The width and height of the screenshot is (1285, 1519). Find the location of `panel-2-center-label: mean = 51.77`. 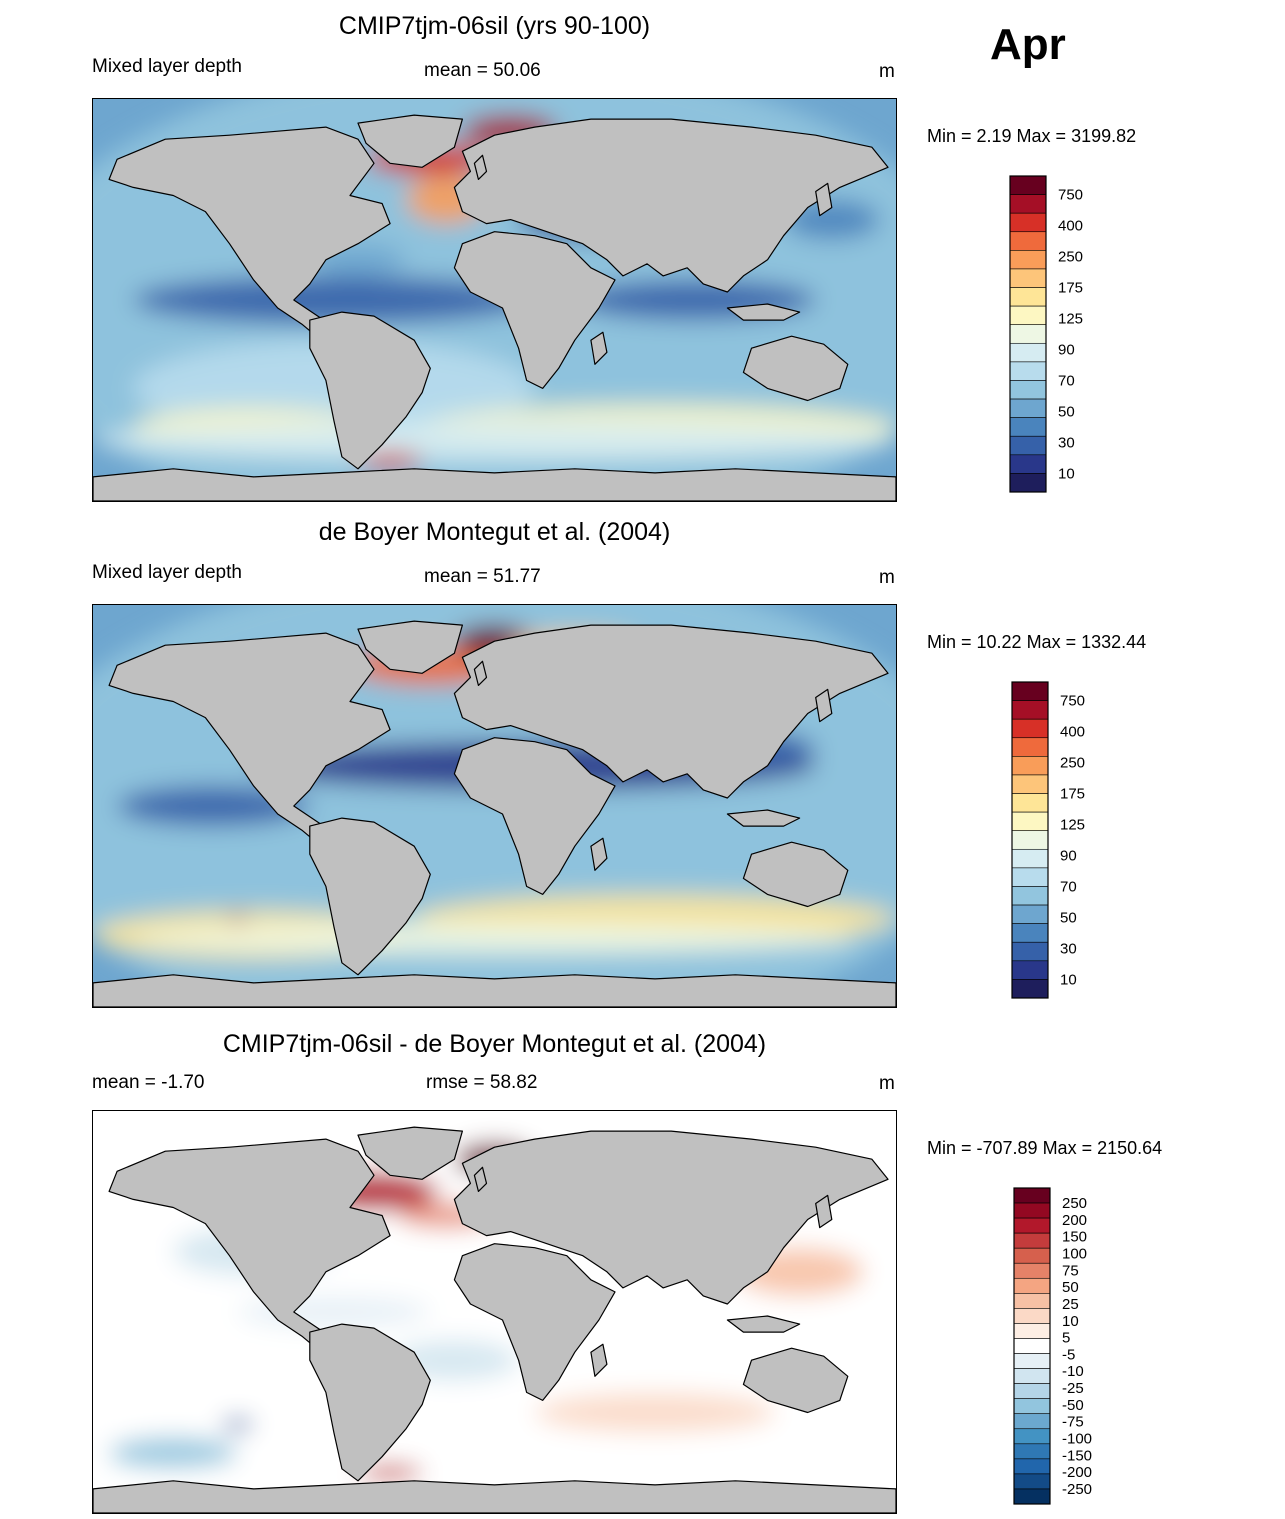

panel-2-center-label: mean = 51.77 is located at coordinates (482, 576).